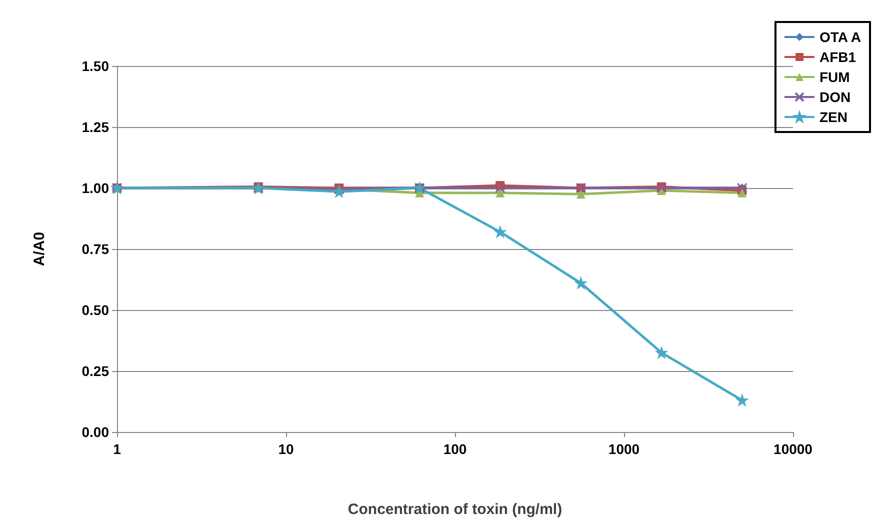 This screenshot has width=873, height=527. What do you see at coordinates (96, 310) in the screenshot?
I see `y-tick-label: 0.50` at bounding box center [96, 310].